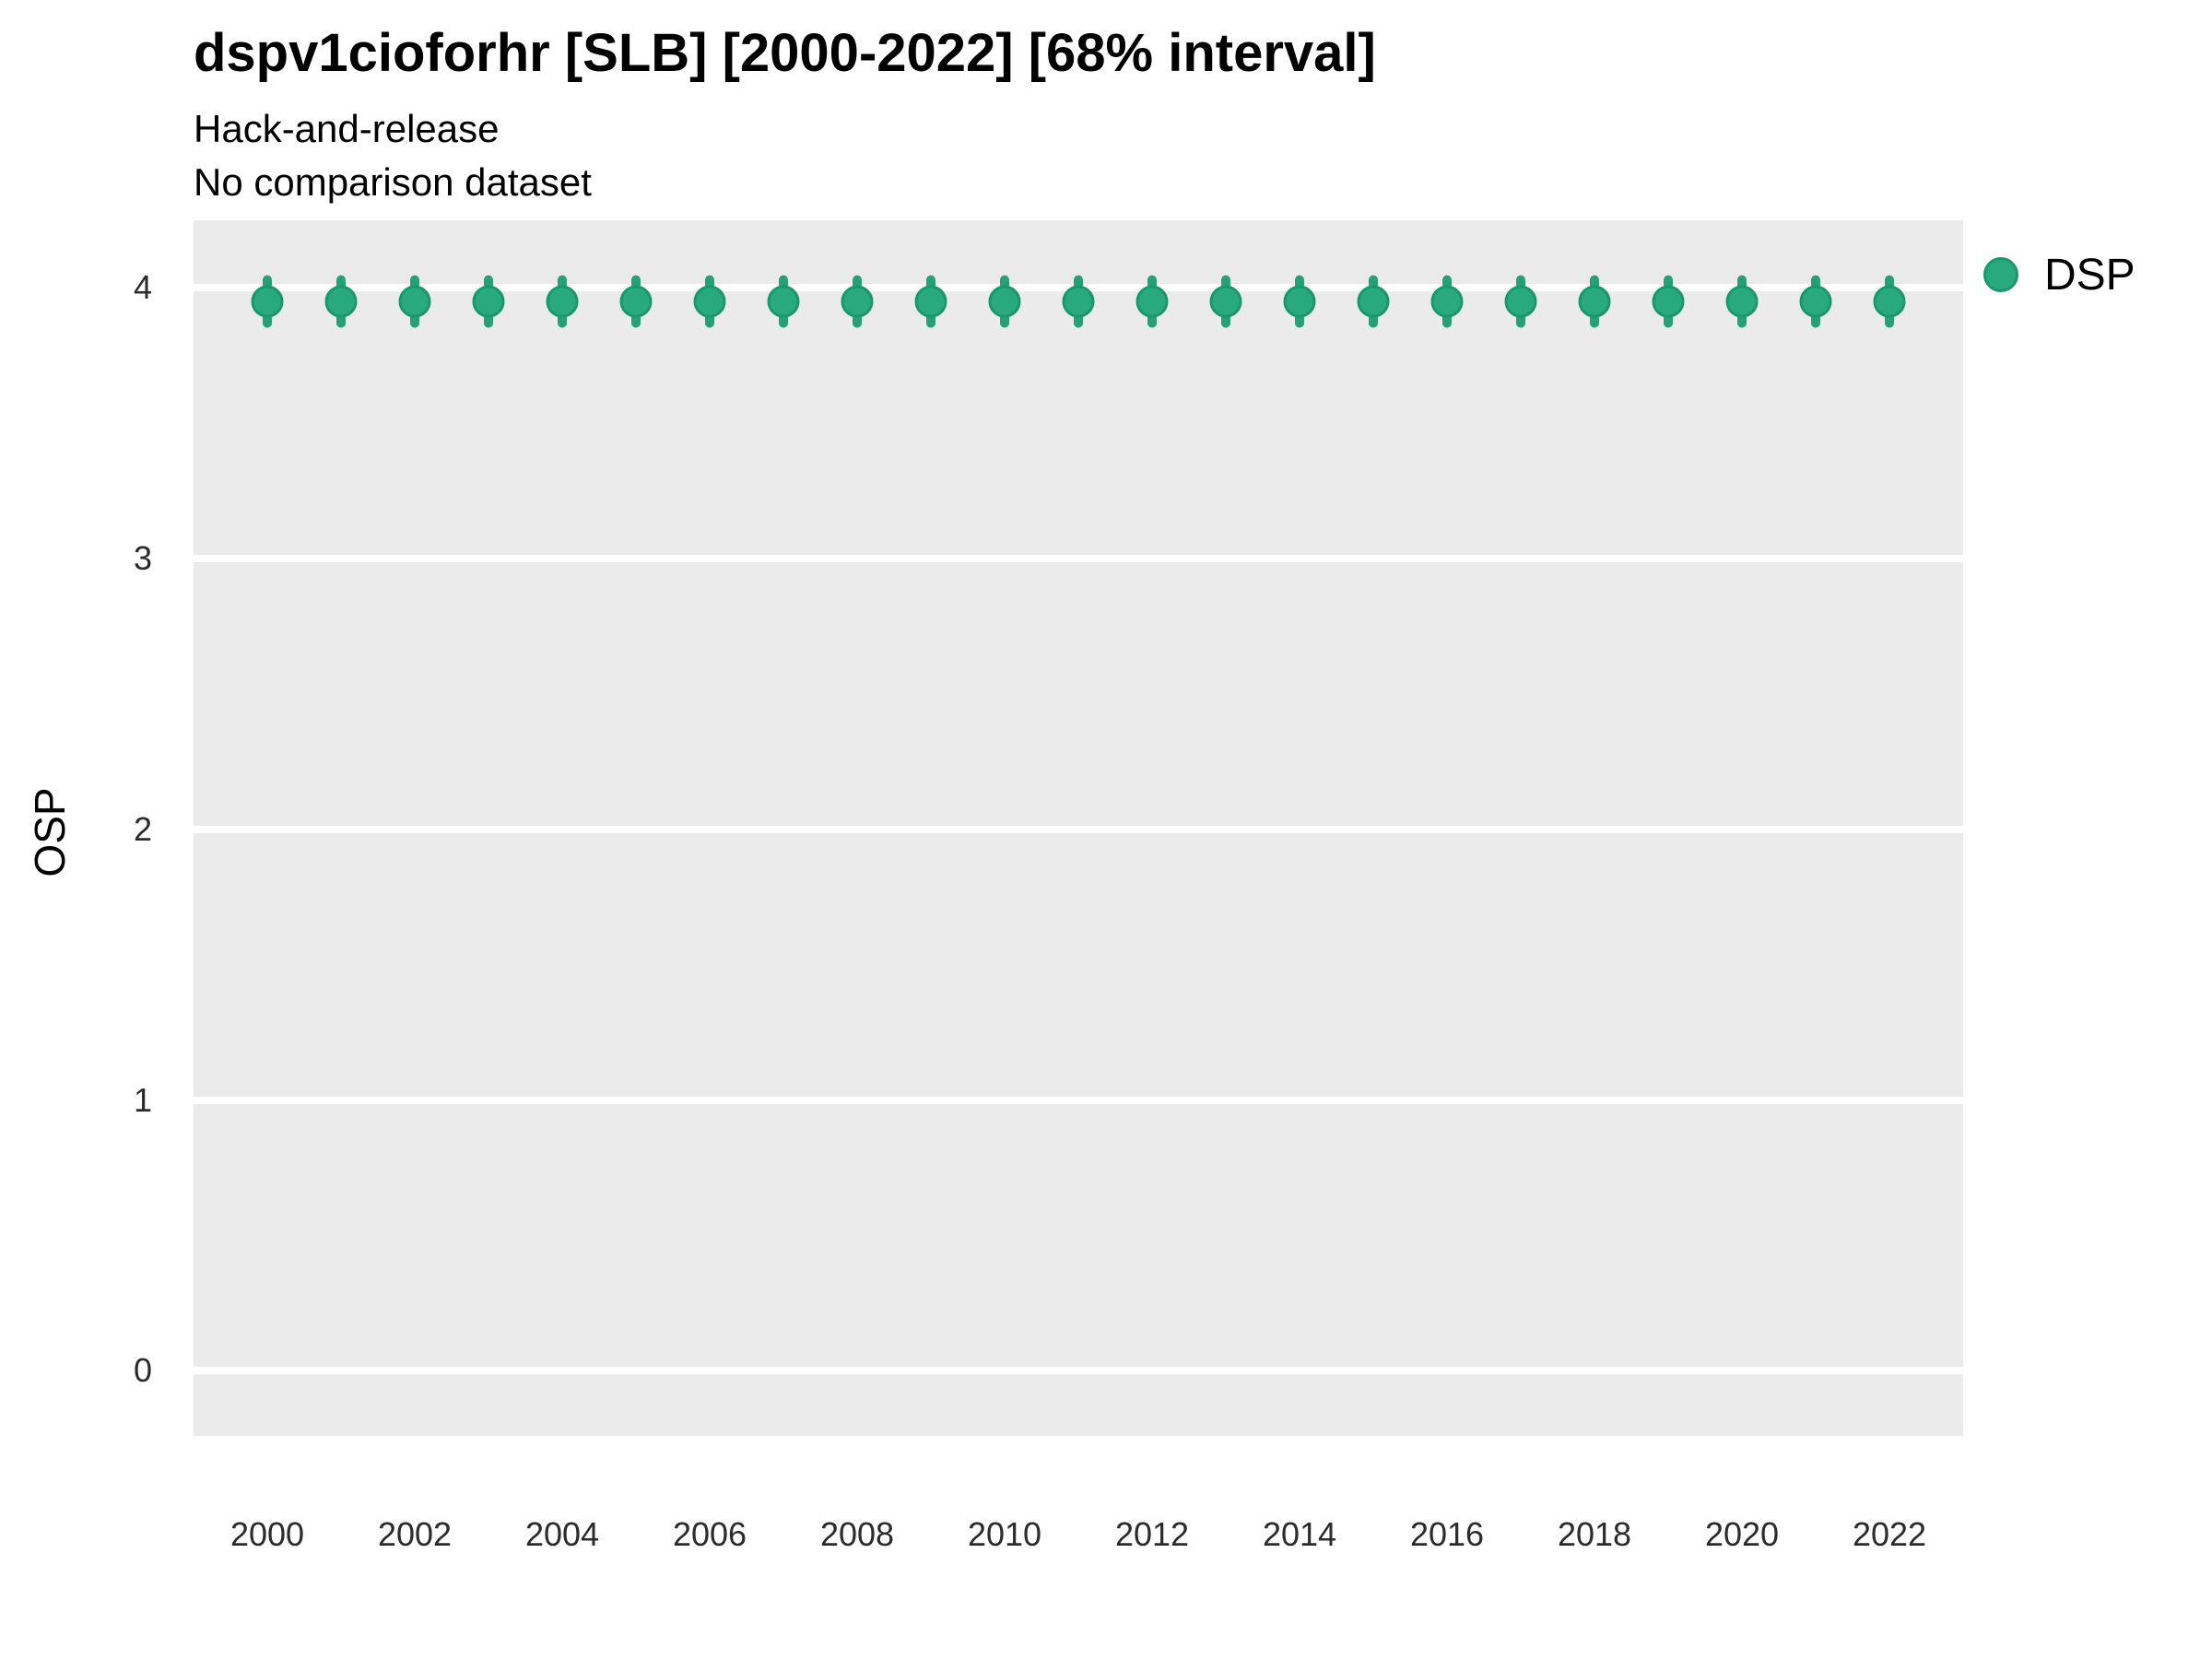 The height and width of the screenshot is (1659, 2212). What do you see at coordinates (2090, 275) in the screenshot?
I see `legend-label-dsp: DSP` at bounding box center [2090, 275].